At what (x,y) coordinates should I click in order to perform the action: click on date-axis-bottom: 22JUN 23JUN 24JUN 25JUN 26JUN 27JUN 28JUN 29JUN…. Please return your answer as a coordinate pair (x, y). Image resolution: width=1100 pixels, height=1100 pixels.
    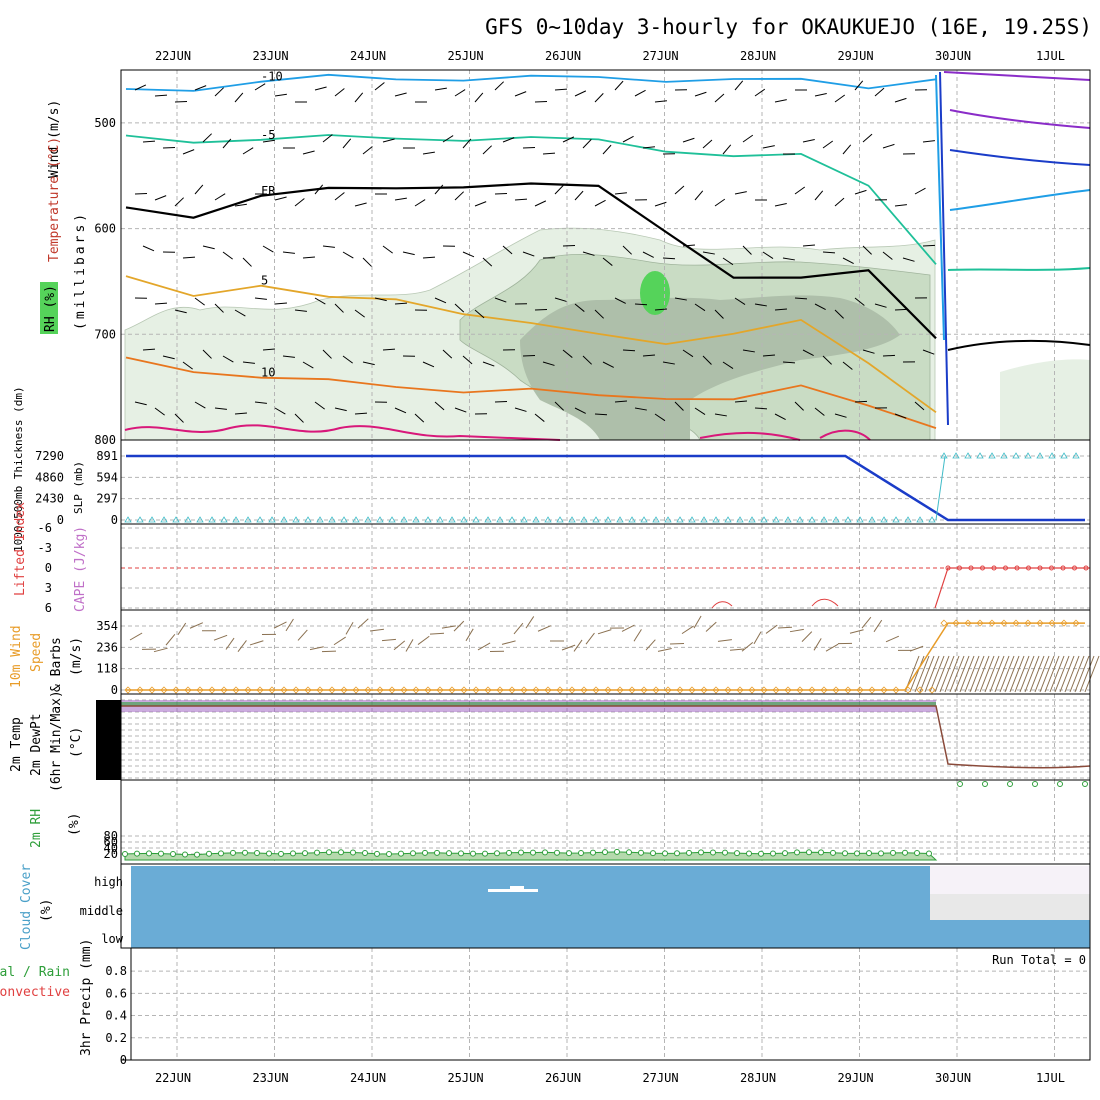
    Looking at the image, I should click on (610, 1078).